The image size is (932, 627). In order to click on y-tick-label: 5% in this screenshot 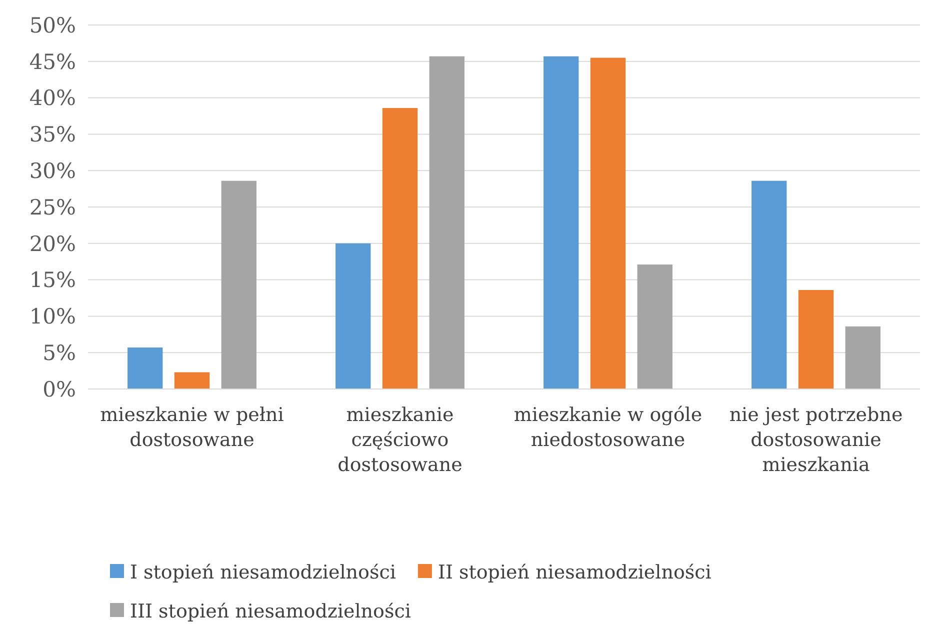, I will do `click(59, 352)`.